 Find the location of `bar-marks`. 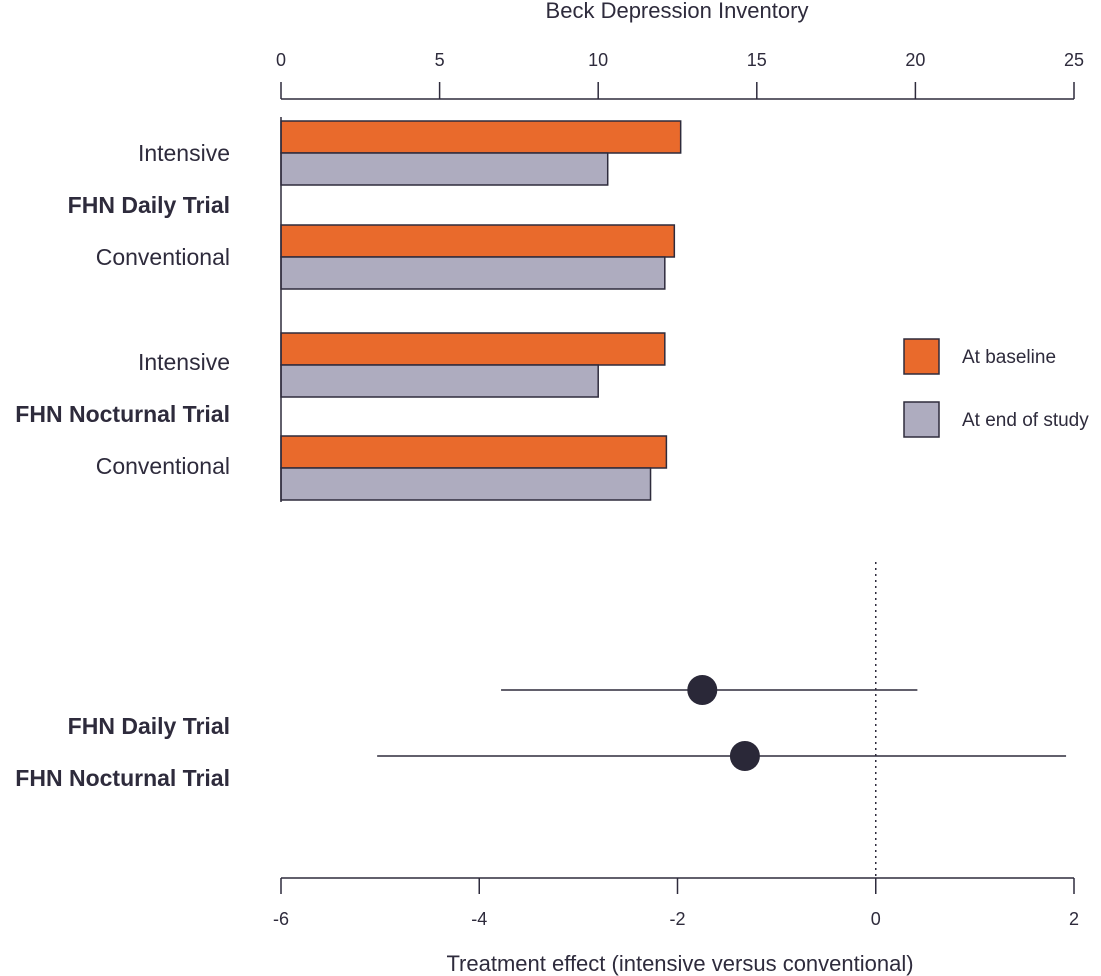

bar-marks is located at coordinates (481, 309).